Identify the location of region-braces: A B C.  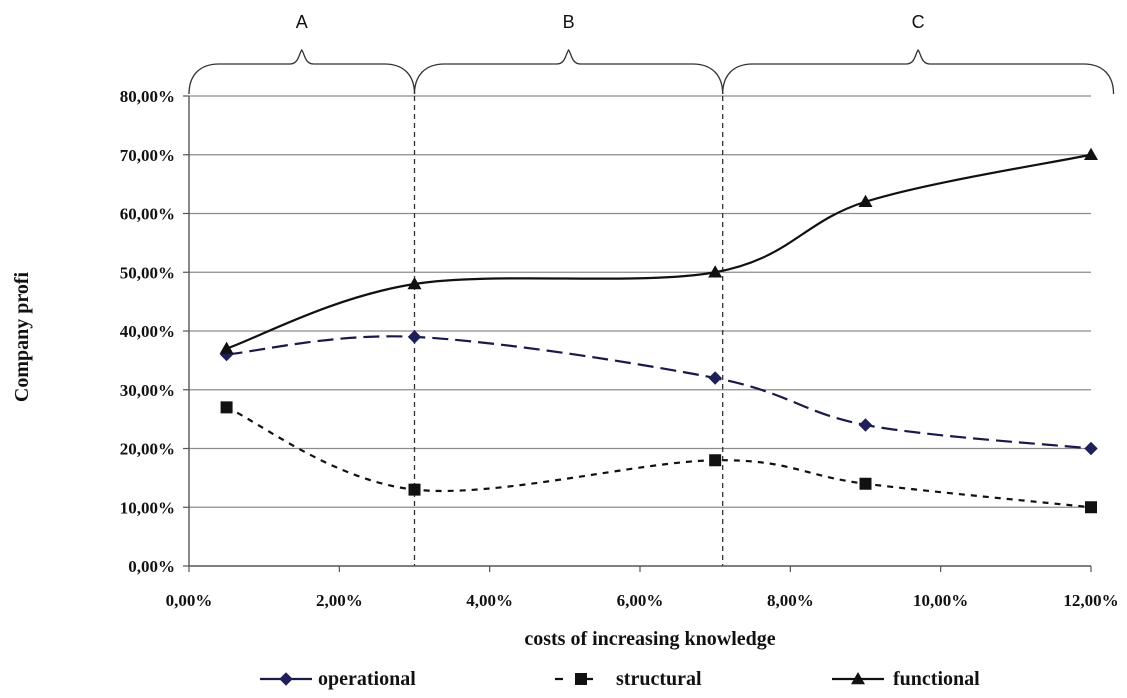
(651, 53).